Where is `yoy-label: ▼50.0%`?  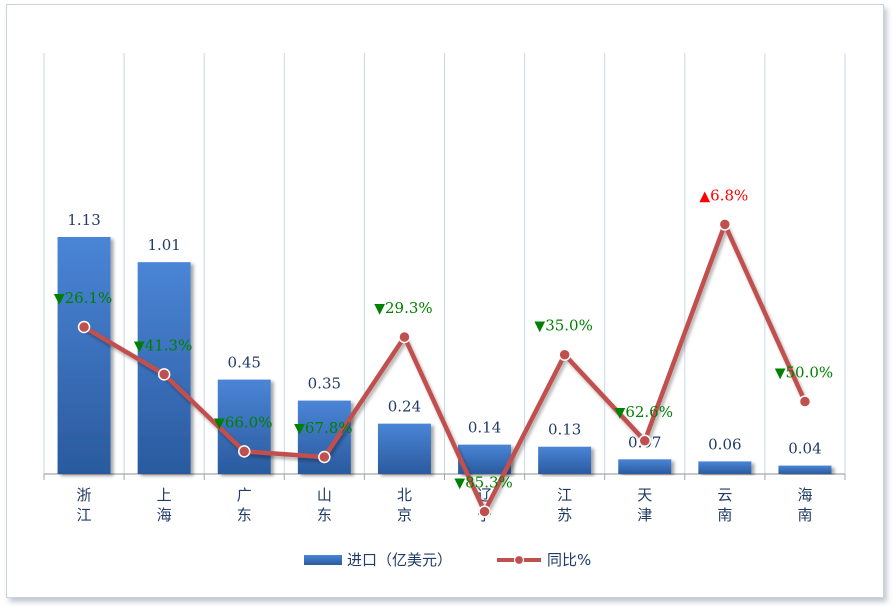
yoy-label: ▼50.0% is located at coordinates (804, 373).